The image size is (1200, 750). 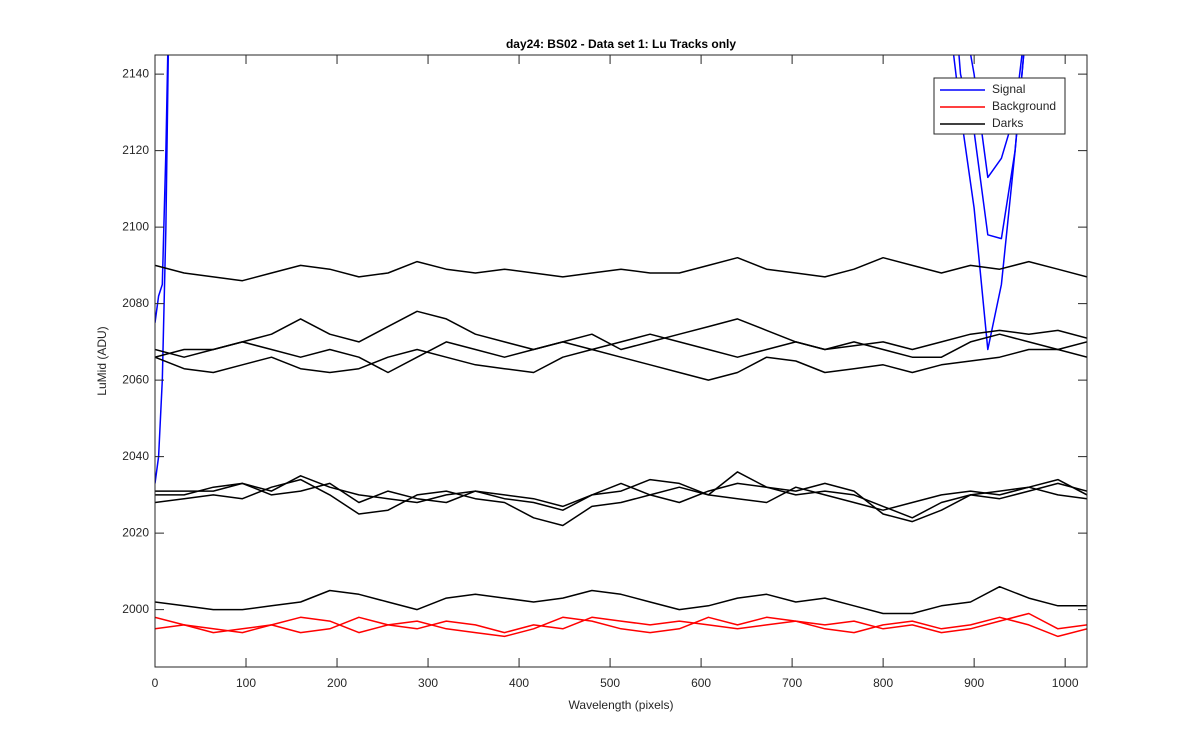 I want to click on y-tick-label: 2080, so click(x=135, y=303).